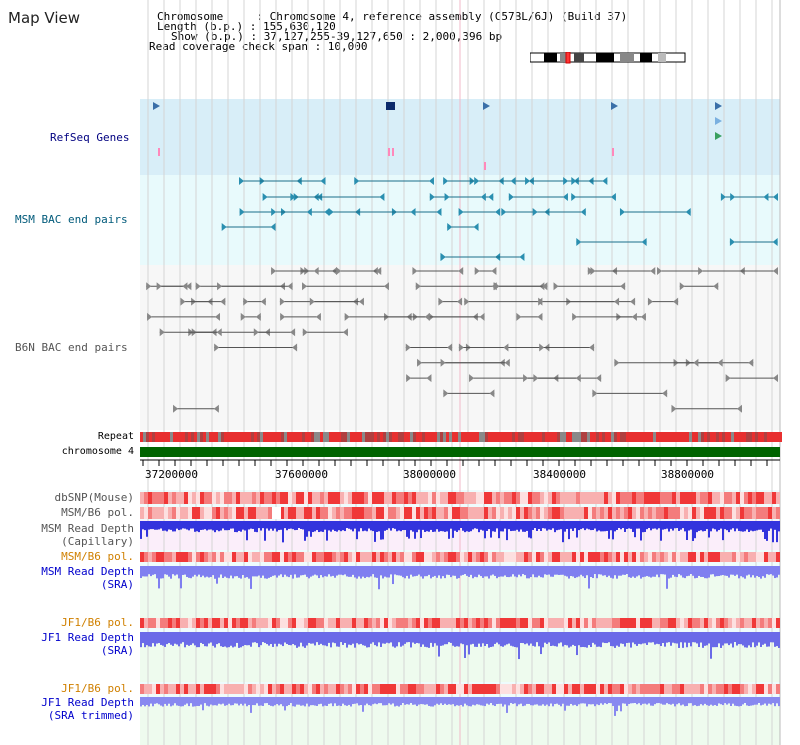 The image size is (800, 745). I want to click on jf1-read-depth-sra-label: JF1 Read Depth, so click(87, 637).